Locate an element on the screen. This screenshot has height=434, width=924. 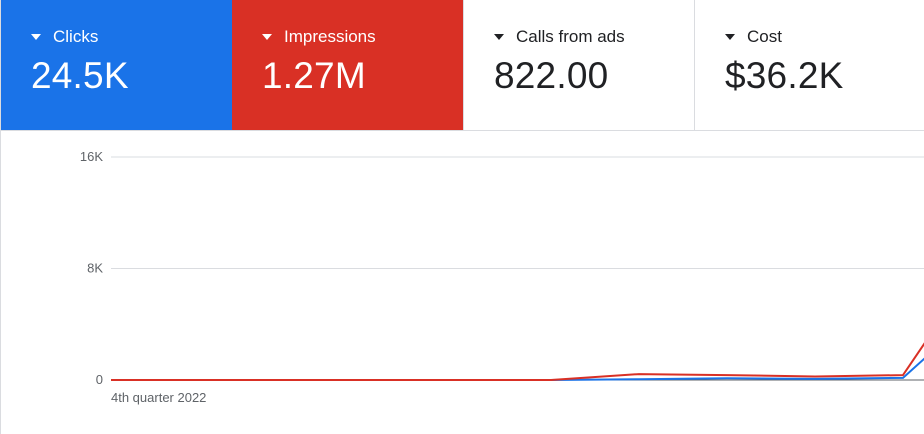
y-tick-label: 0 is located at coordinates (99, 379).